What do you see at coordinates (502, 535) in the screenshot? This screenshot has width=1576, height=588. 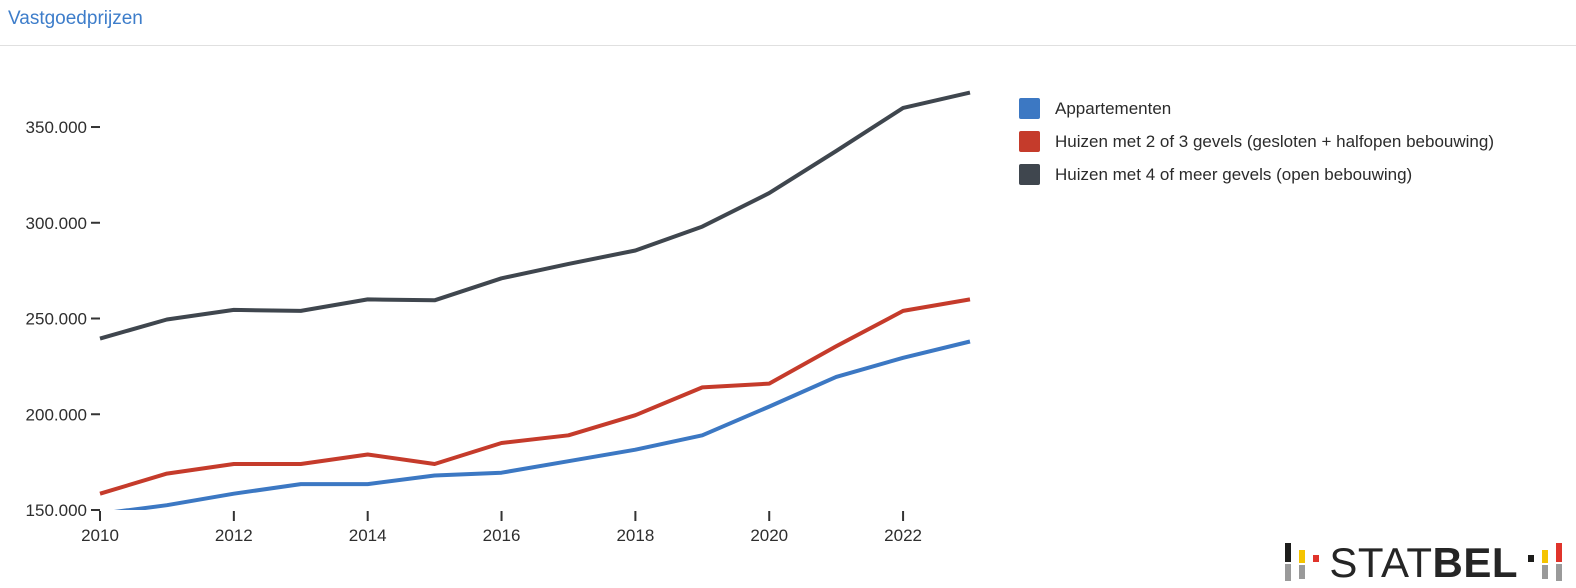 I see `x-axis-label: 2016` at bounding box center [502, 535].